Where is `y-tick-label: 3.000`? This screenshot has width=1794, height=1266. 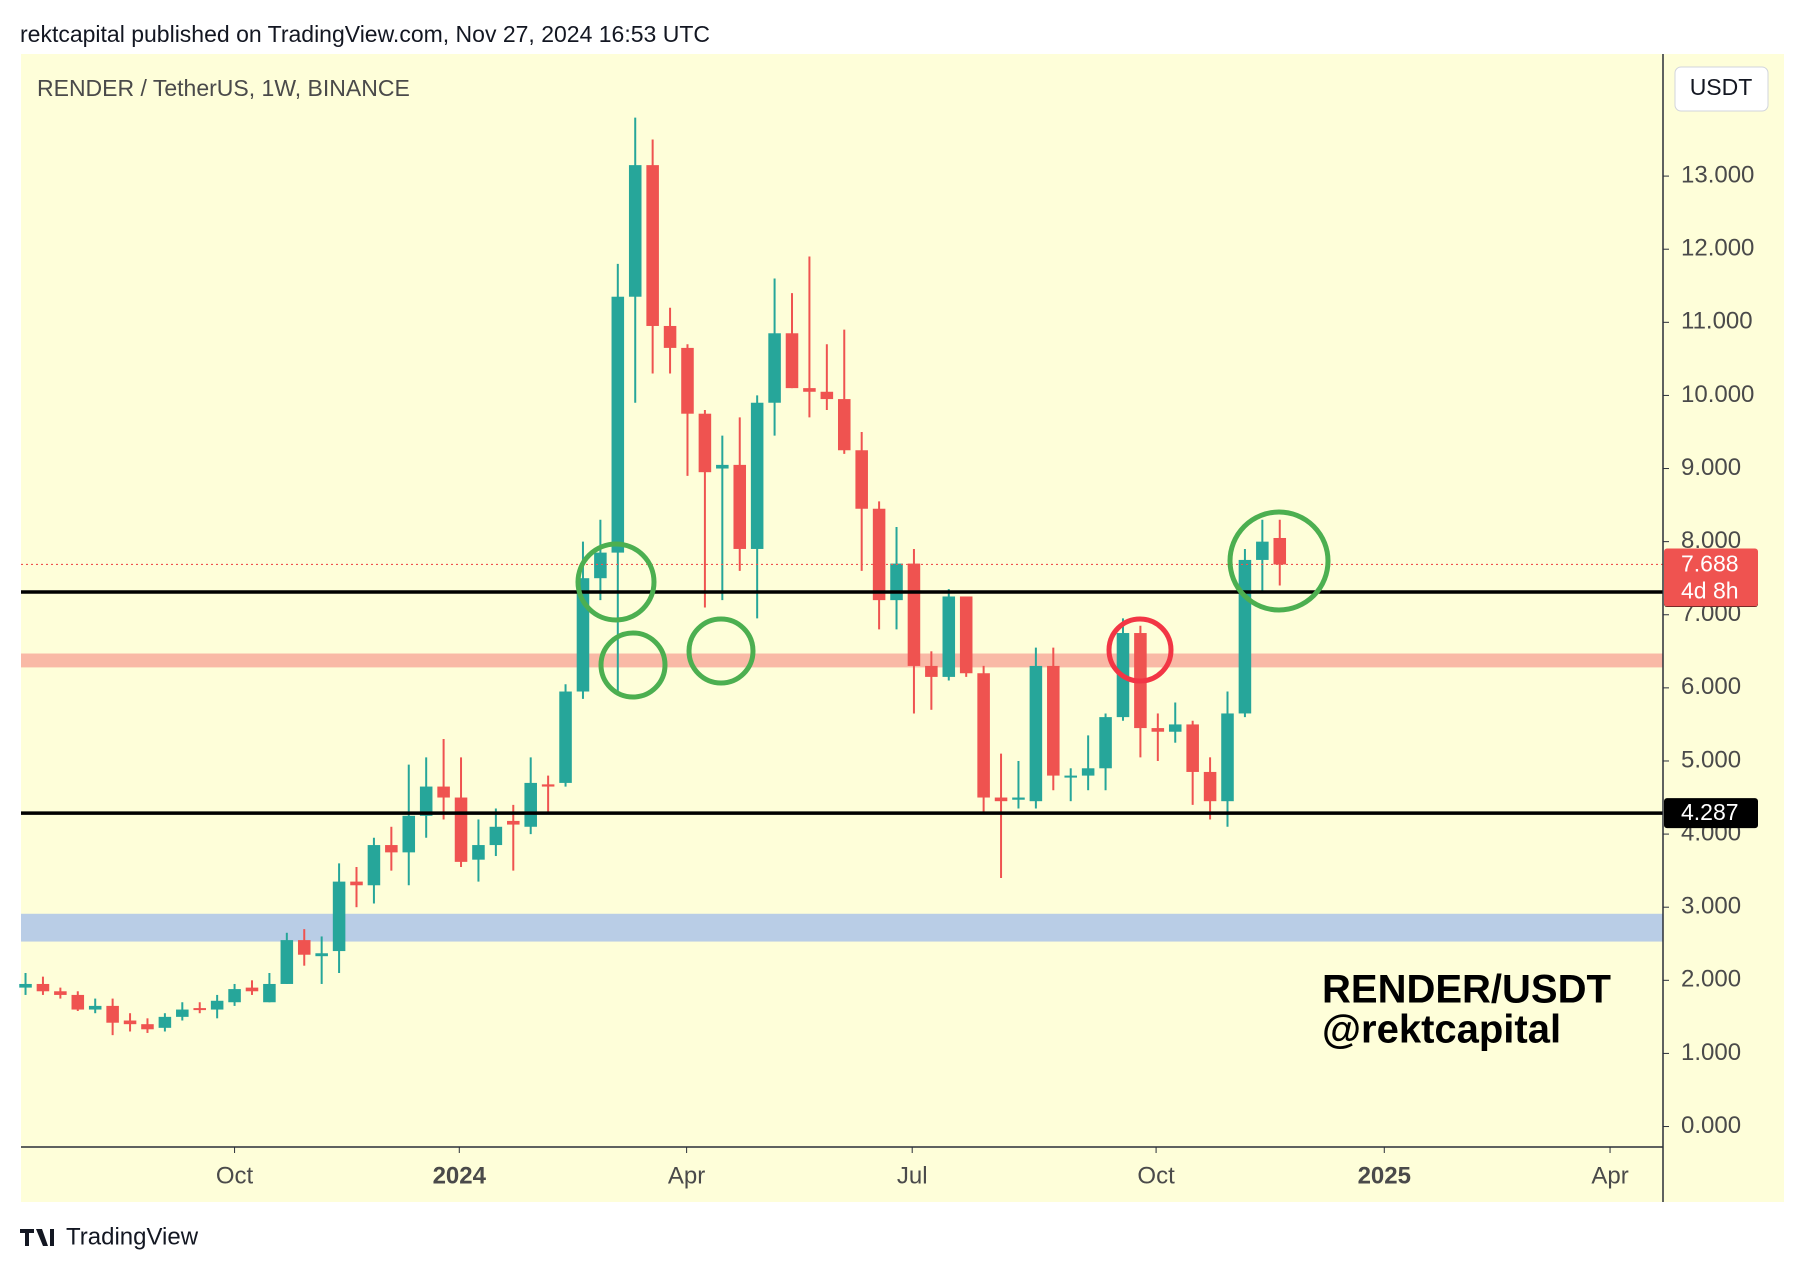 y-tick-label: 3.000 is located at coordinates (1711, 906).